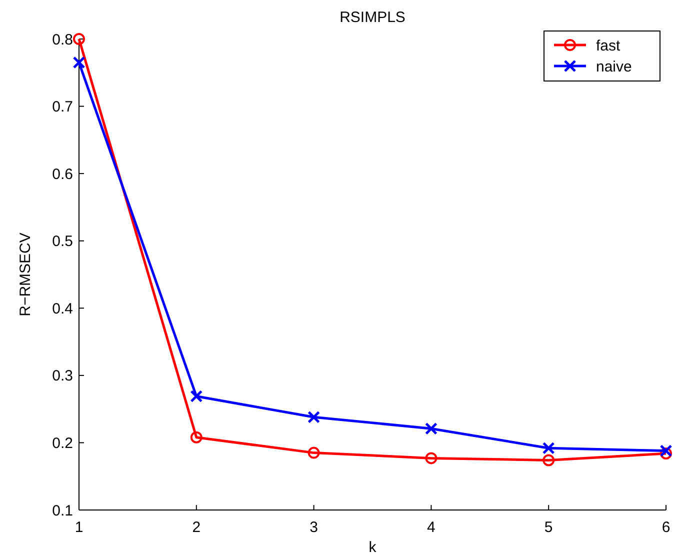  Describe the element at coordinates (62, 443) in the screenshot. I see `y-tick-label: 0.2` at that location.